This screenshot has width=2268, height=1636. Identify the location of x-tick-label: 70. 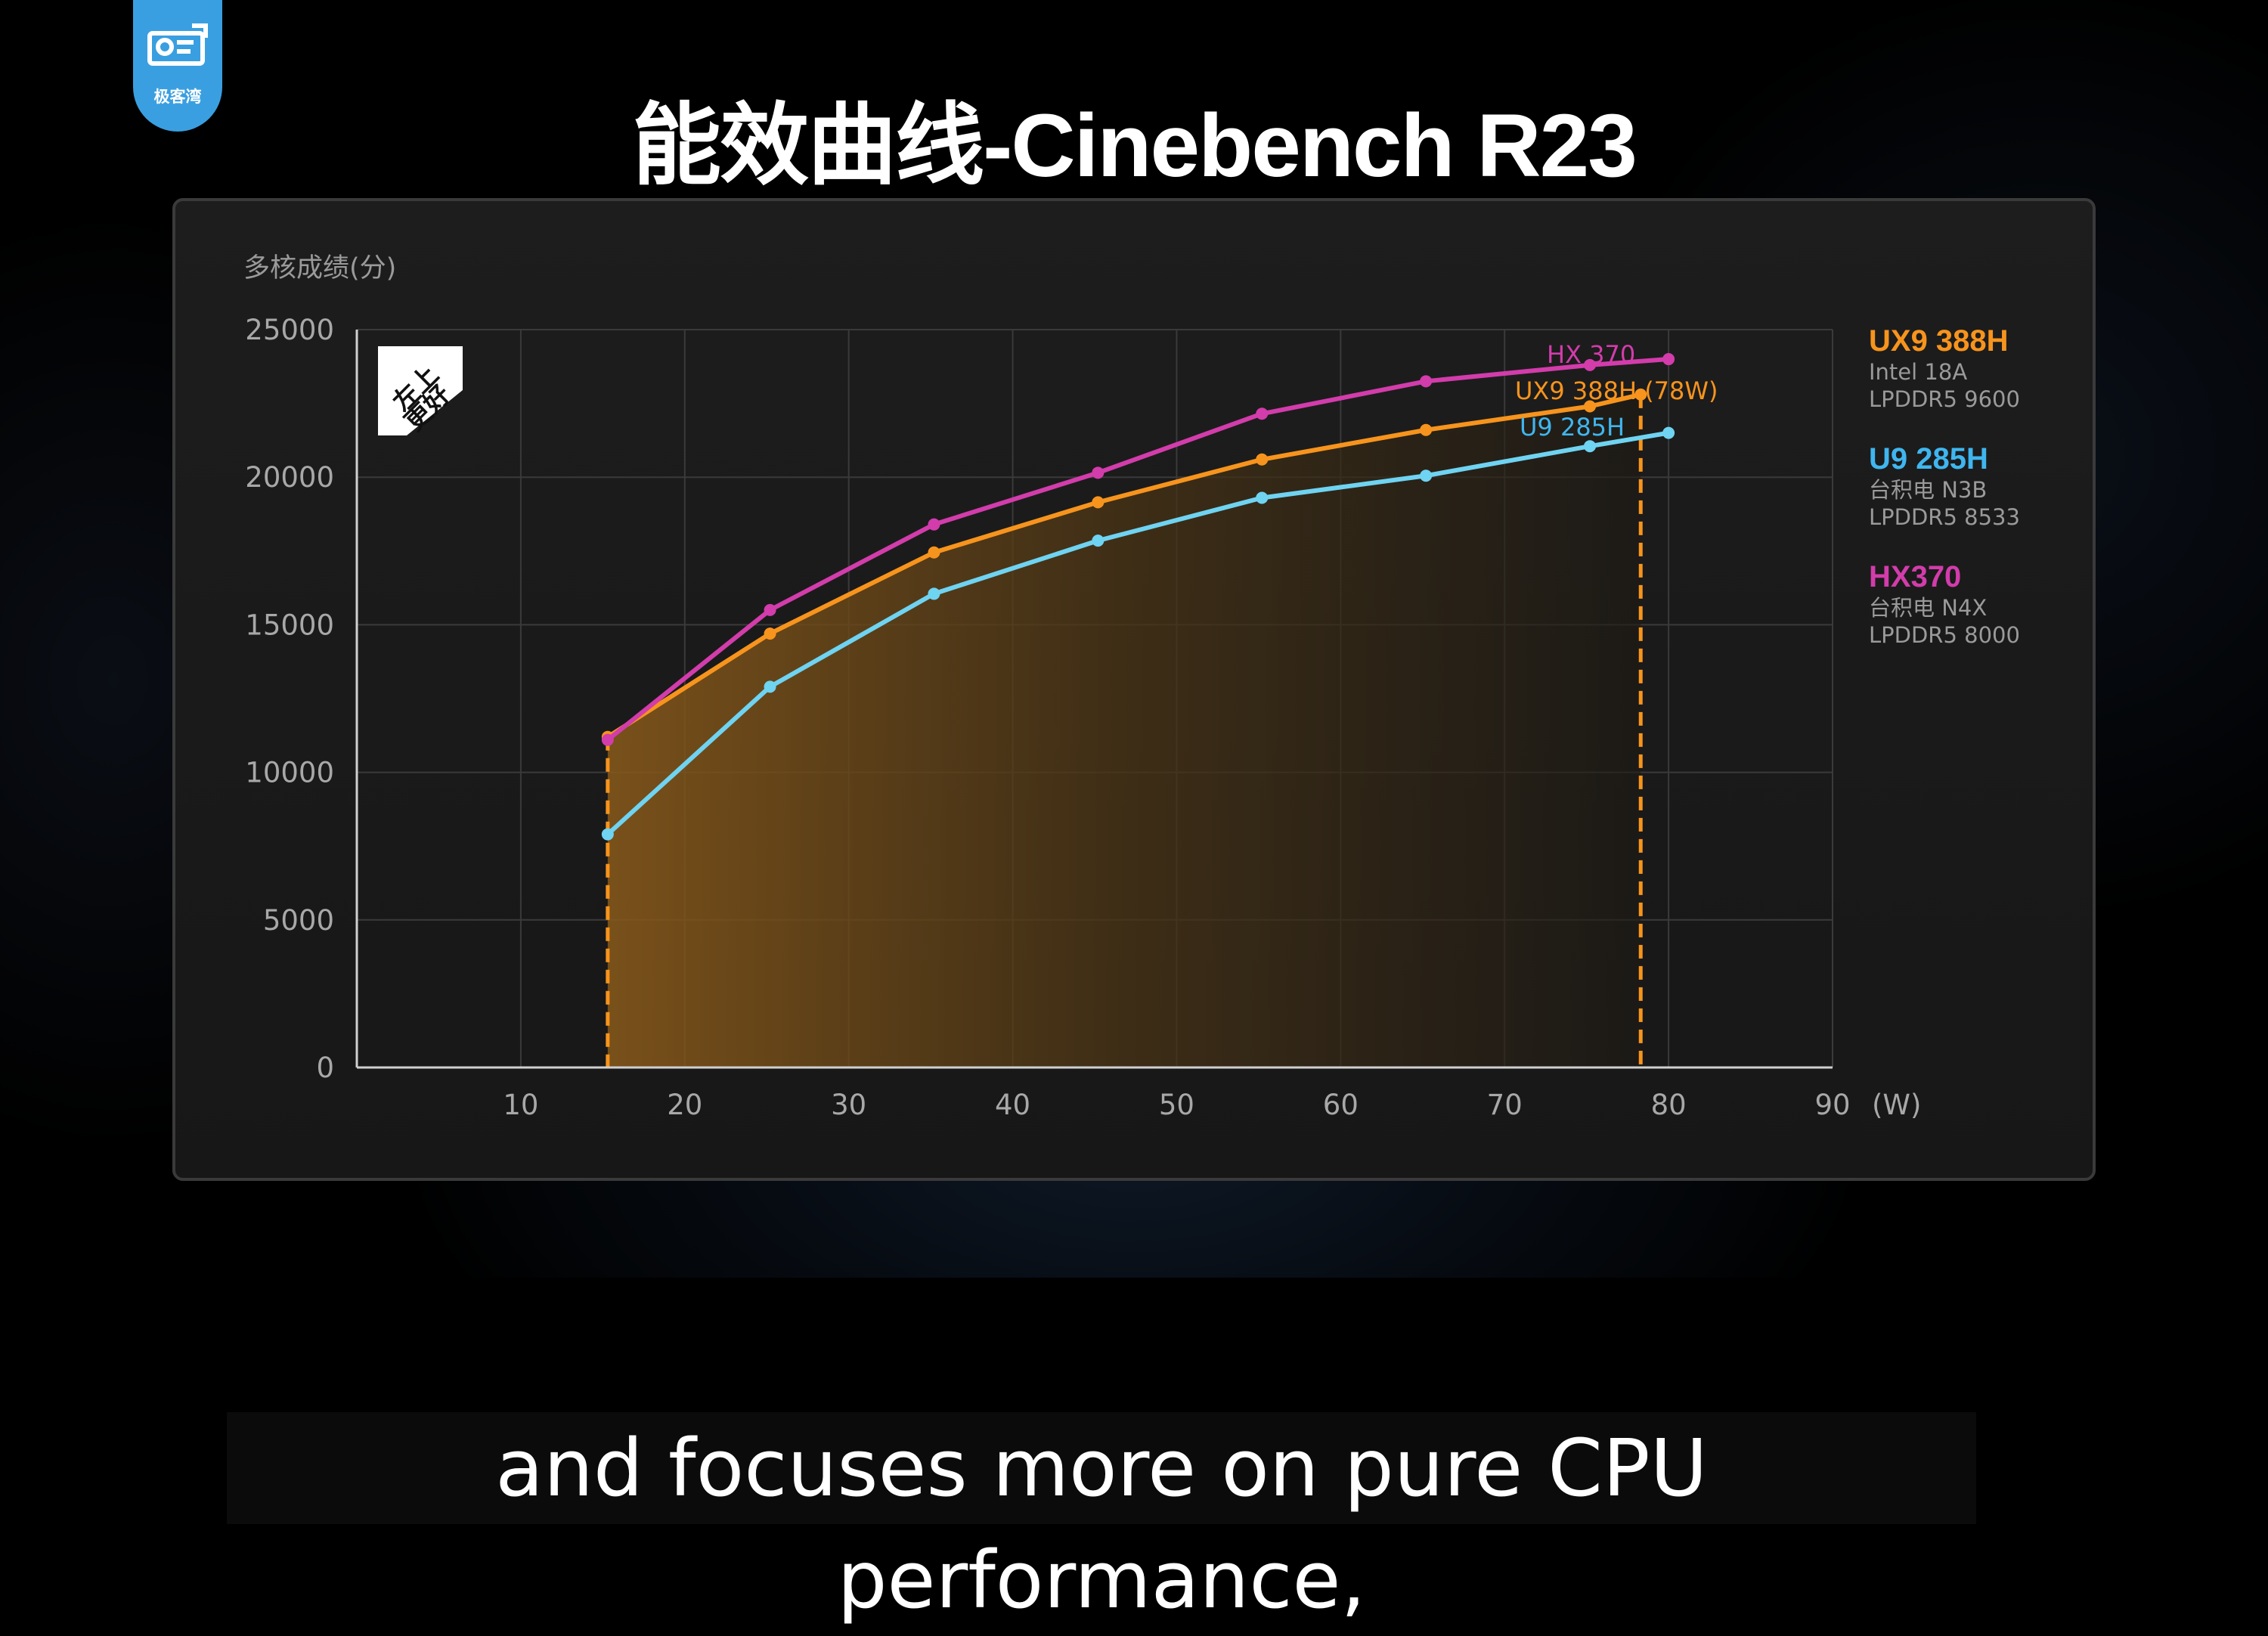
(1505, 1105).